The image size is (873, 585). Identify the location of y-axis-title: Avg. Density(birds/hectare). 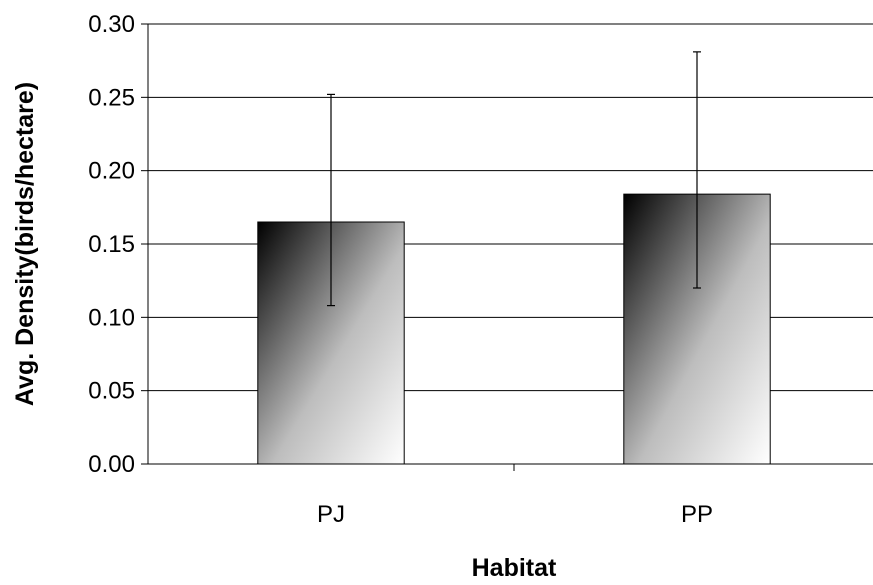
(25, 244).